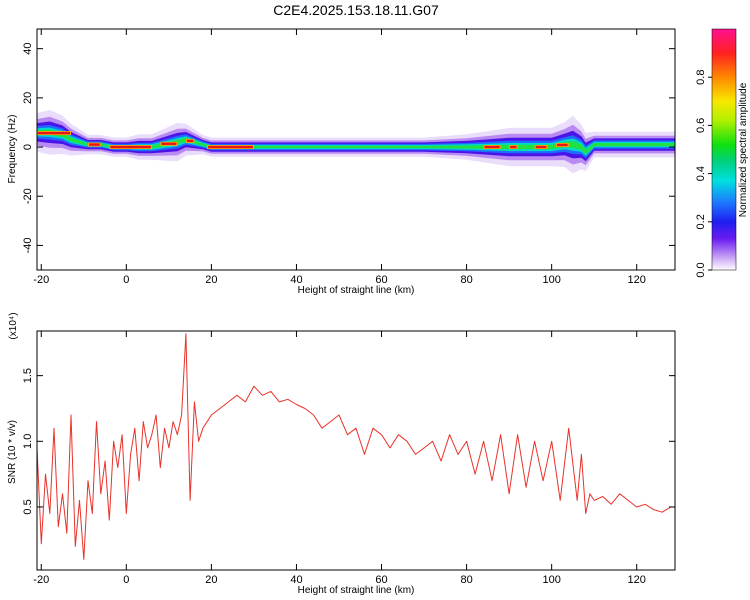 The width and height of the screenshot is (750, 600). I want to click on spectrogram-ytick-label: 40, so click(28, 49).